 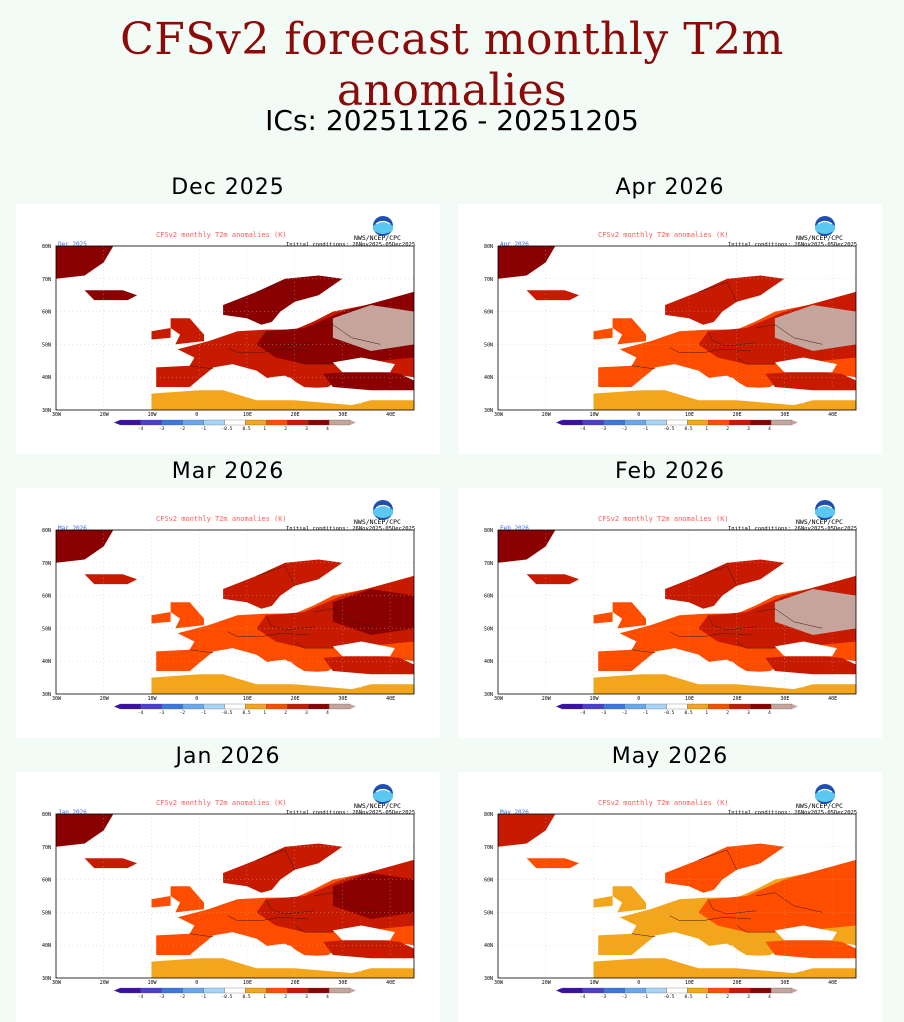 I want to click on ic-text: Initial conditions: 26Nov2025-05Dec2025, so click(x=350, y=529).